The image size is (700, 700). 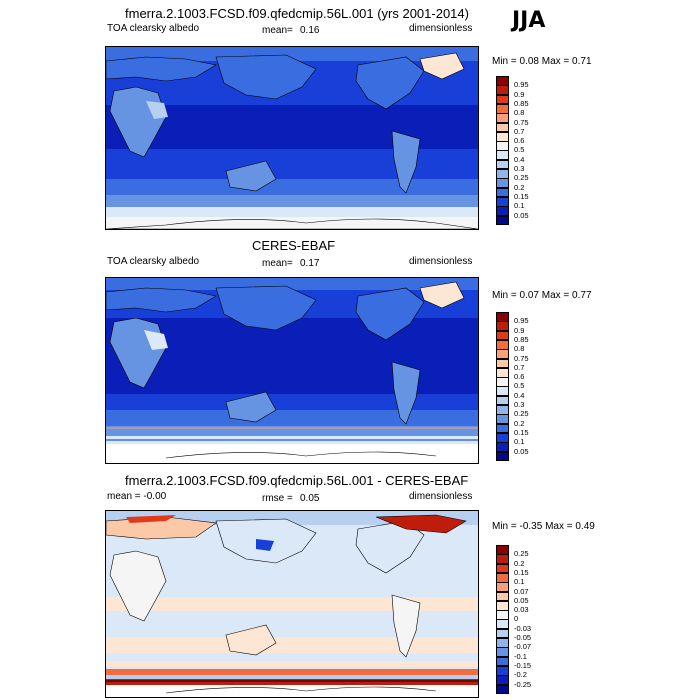 What do you see at coordinates (310, 263) in the screenshot?
I see `panel2-mean-value: 0.17` at bounding box center [310, 263].